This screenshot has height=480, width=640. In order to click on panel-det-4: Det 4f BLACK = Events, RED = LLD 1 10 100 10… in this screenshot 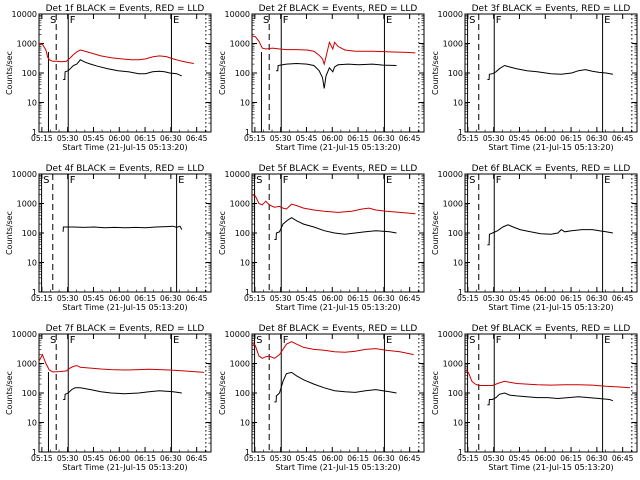, I will do `click(108, 238)`.